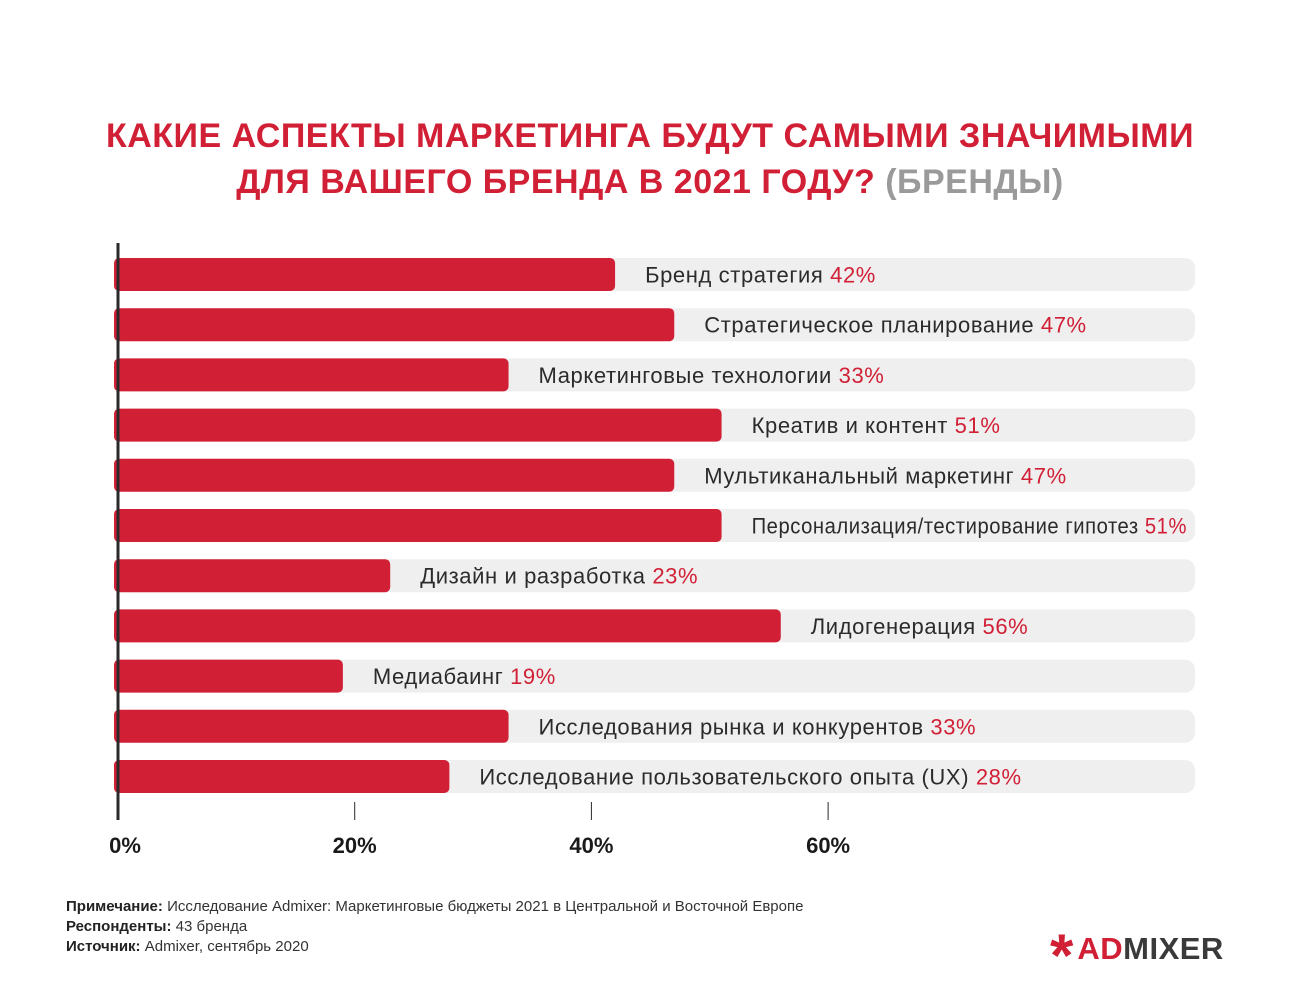 The width and height of the screenshot is (1300, 1005). I want to click on chart-title-line2: ДЛЯ ВАШЕГО БРЕНДА В 2021 ГОДУ? (БРЕНДЫ), so click(650, 182).